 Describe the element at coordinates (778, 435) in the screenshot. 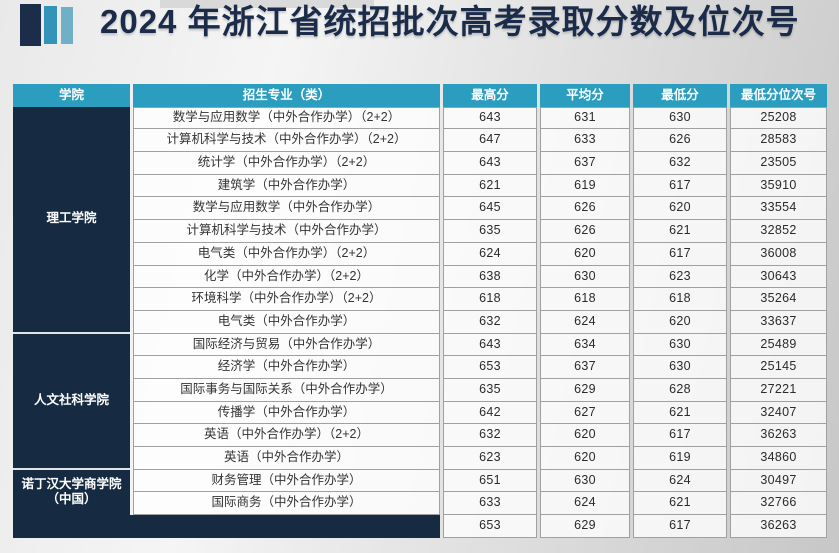

I see `rank-cell: 36263` at that location.